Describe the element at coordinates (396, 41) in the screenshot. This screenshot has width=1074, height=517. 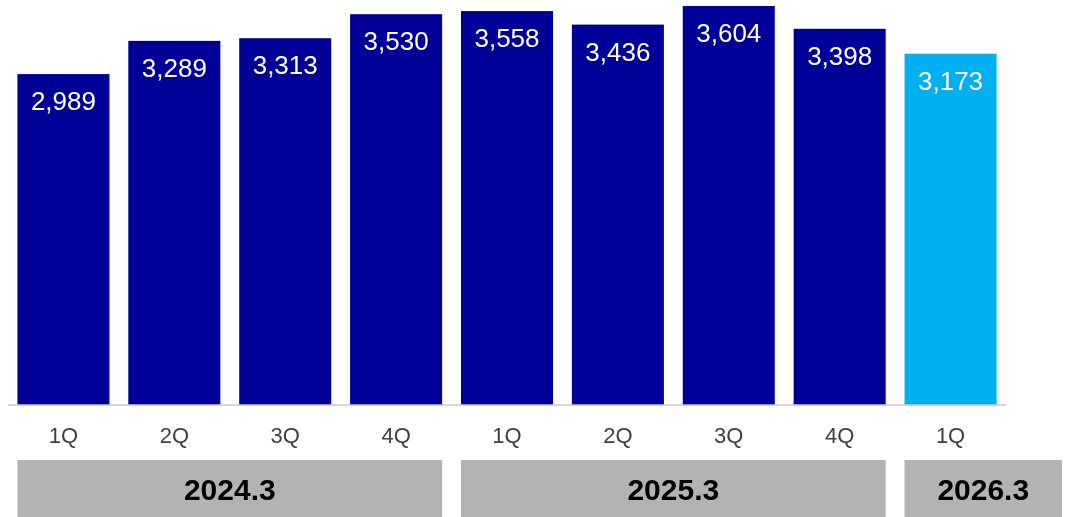
I see `data-label: 3,530` at that location.